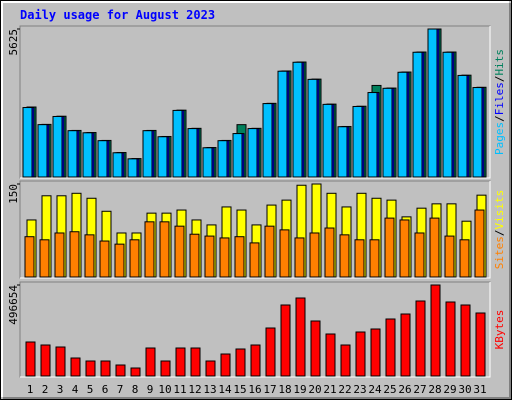  Describe the element at coordinates (117, 15) in the screenshot. I see `chart-title: Daily usage for August 2023` at that location.